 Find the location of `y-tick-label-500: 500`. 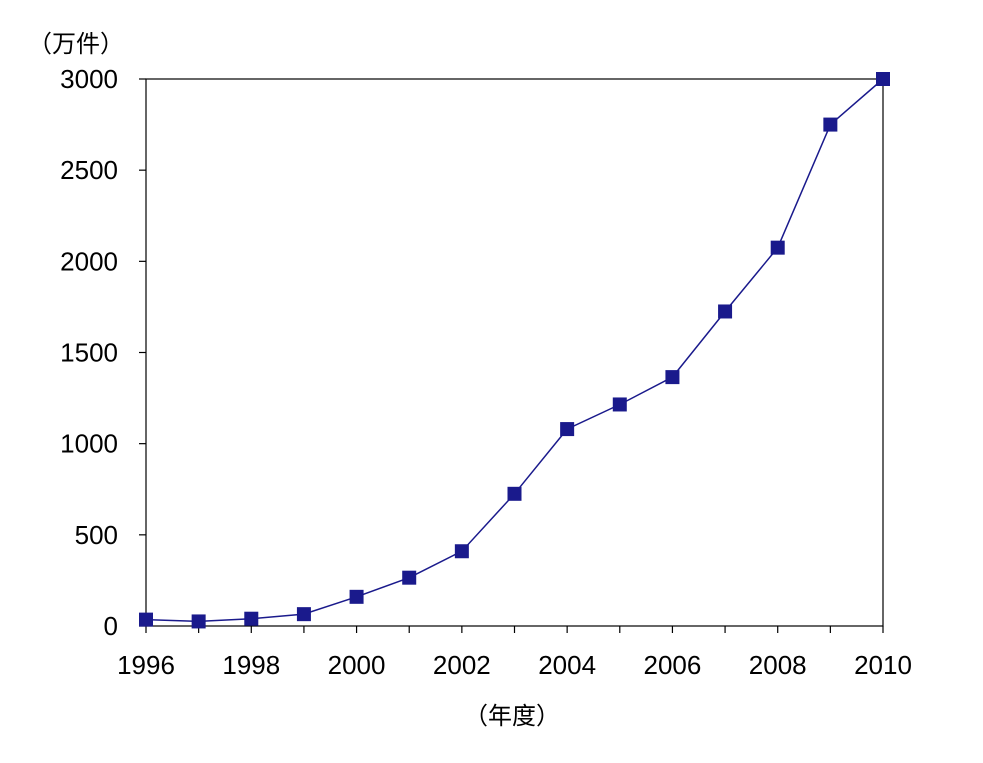

y-tick-label-500: 500 is located at coordinates (96, 535).